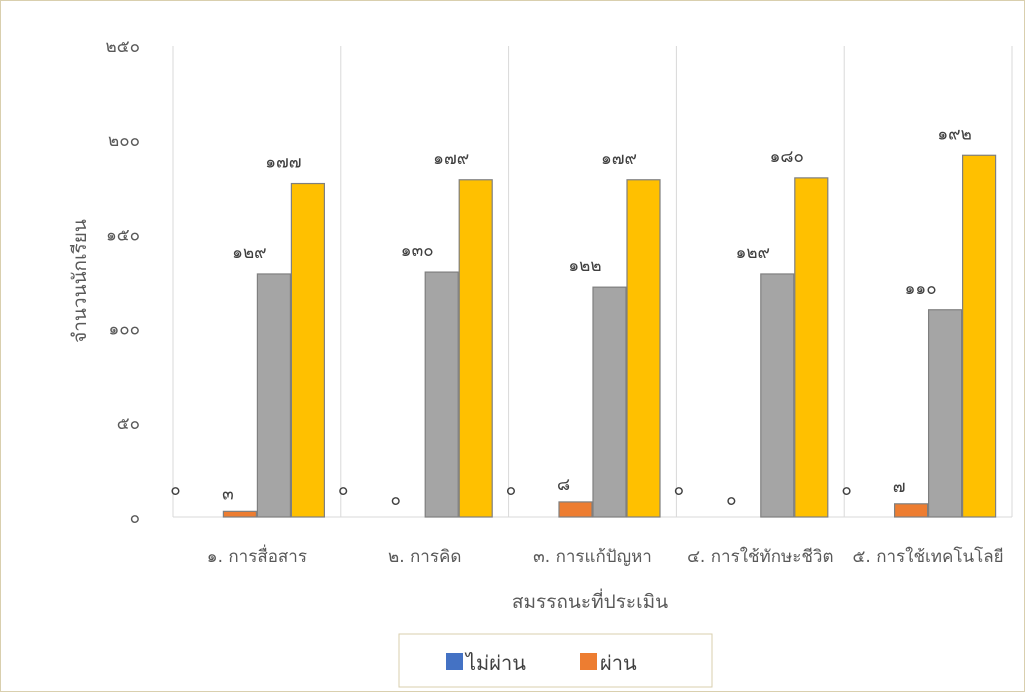 The height and width of the screenshot is (692, 1025). I want to click on data-label: ๑๘๐, so click(787, 157).